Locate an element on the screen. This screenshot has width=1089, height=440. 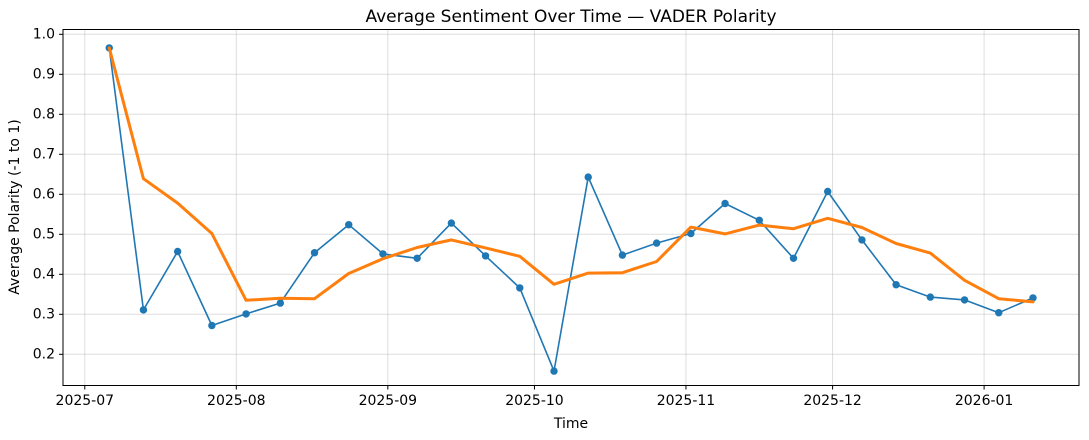
x-tick-label: 2025-09 is located at coordinates (388, 401).